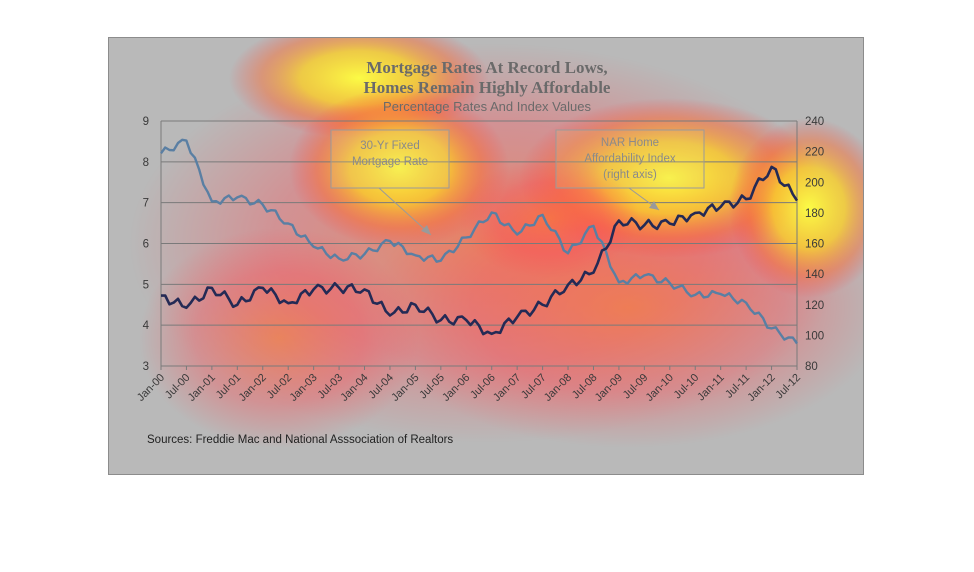  Describe the element at coordinates (629, 159) in the screenshot. I see `annotation-affordability-line-2: Affordability Index` at that location.